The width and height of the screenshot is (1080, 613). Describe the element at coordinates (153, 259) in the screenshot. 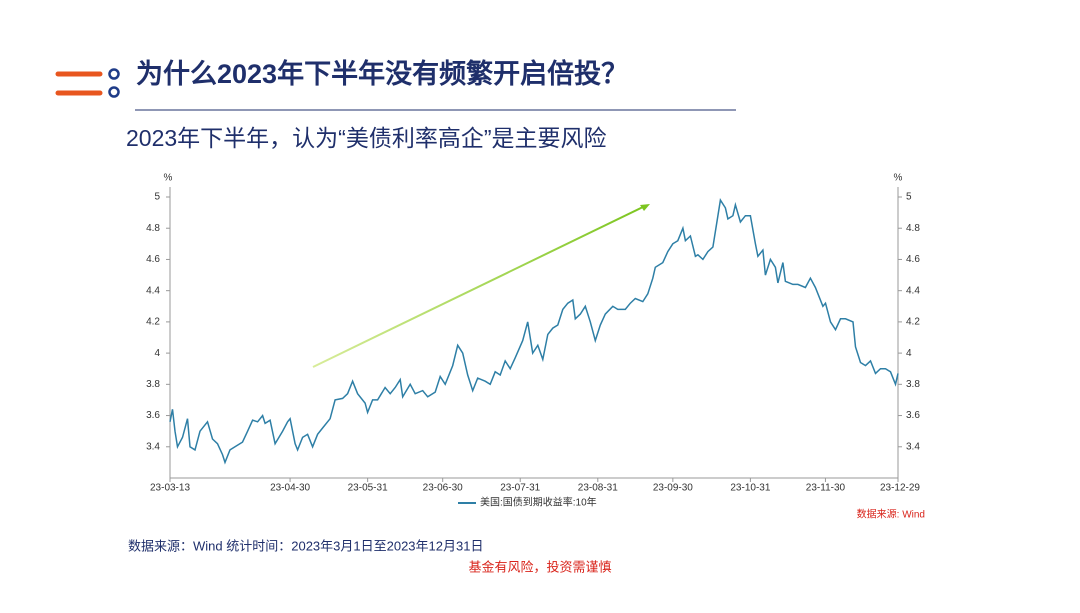

I see `y-tick-label: 4.6` at that location.